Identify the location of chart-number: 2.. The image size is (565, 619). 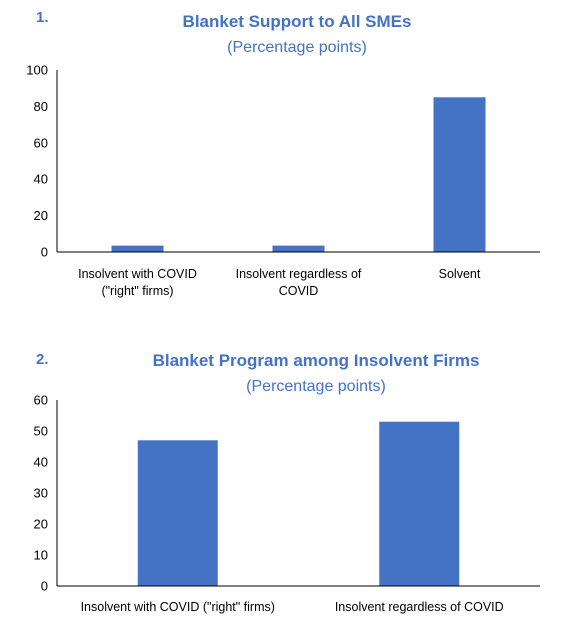
(42, 359).